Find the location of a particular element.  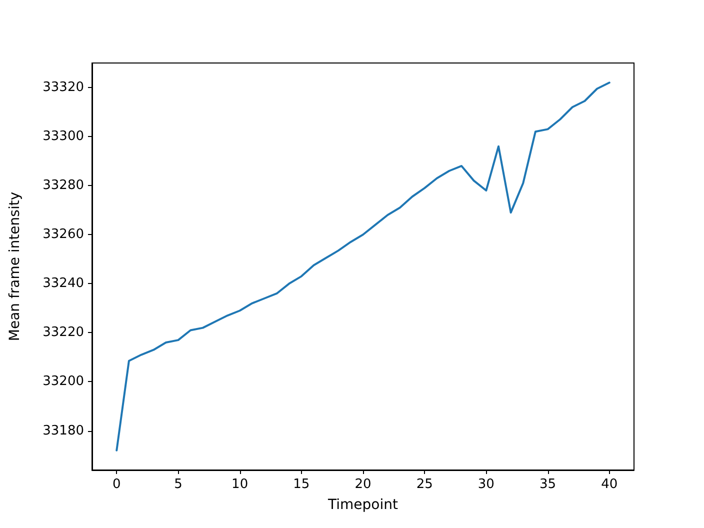

y-tick-label: 33200 is located at coordinates (63, 382).